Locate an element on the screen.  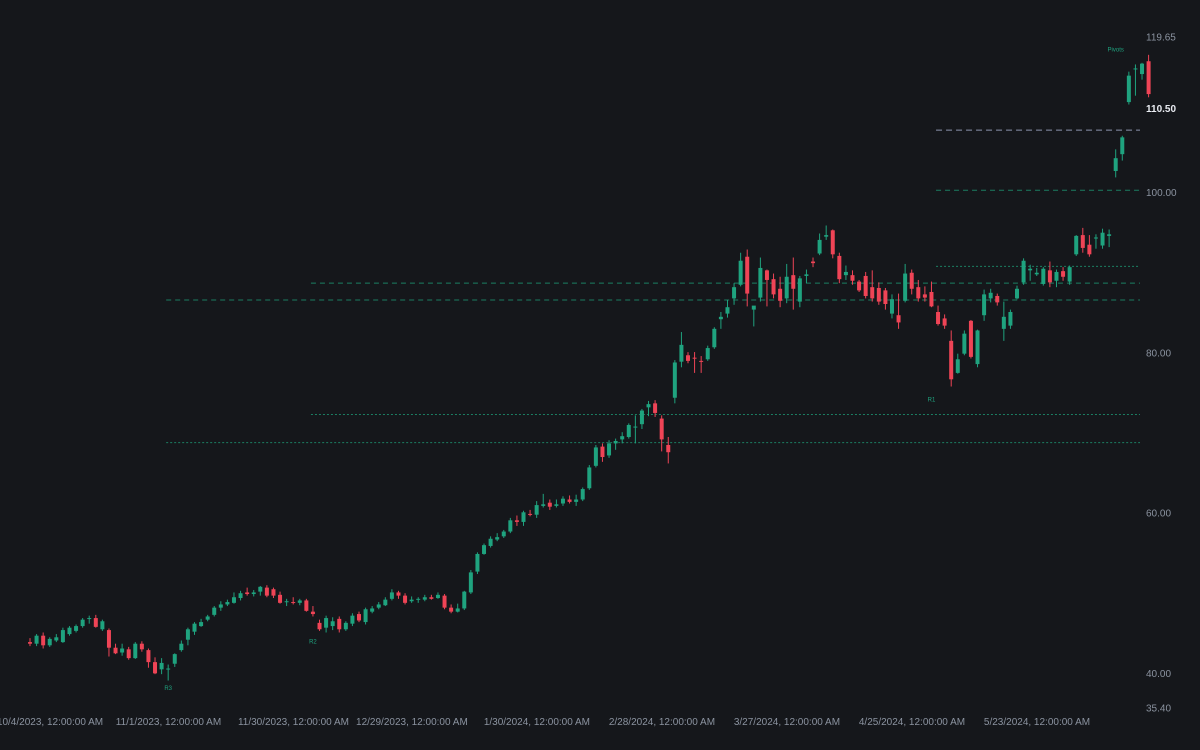
y-tick-label: 40.00 is located at coordinates (1158, 674).